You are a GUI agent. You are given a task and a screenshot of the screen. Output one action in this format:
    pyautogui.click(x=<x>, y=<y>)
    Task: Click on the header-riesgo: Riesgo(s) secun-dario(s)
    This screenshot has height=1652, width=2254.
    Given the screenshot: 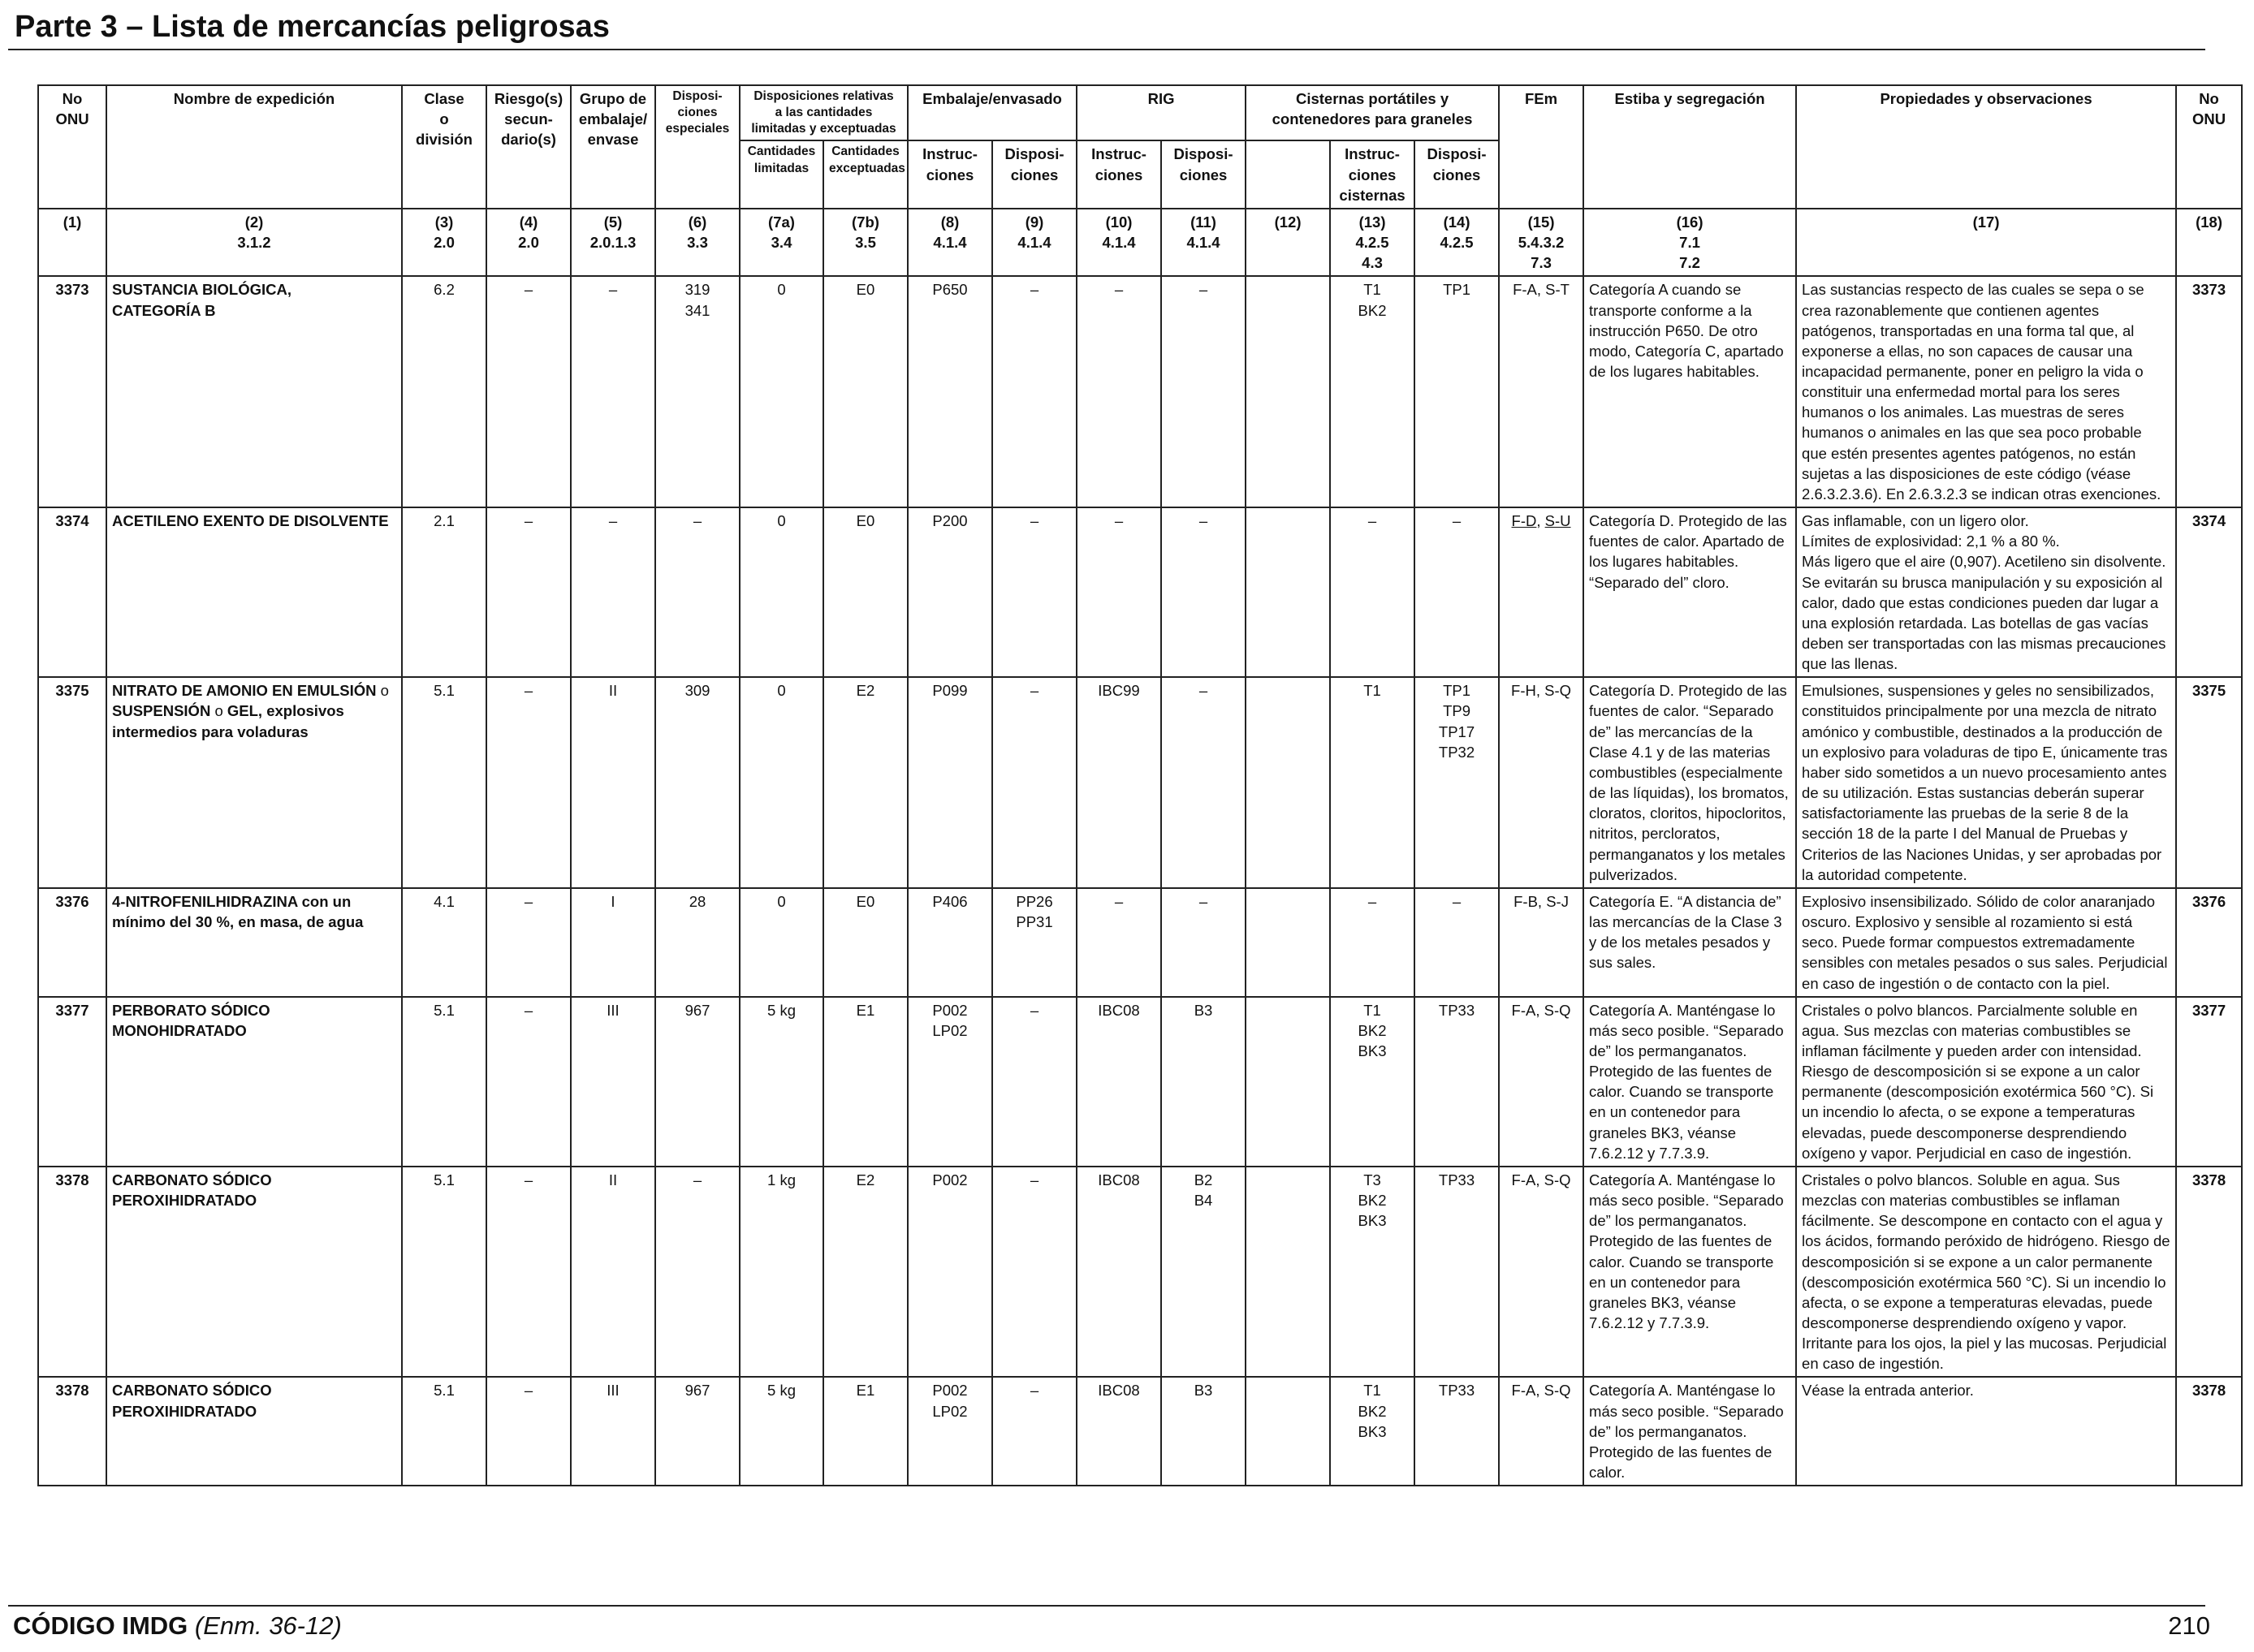 What is the action you would take?
    pyautogui.click(x=529, y=146)
    